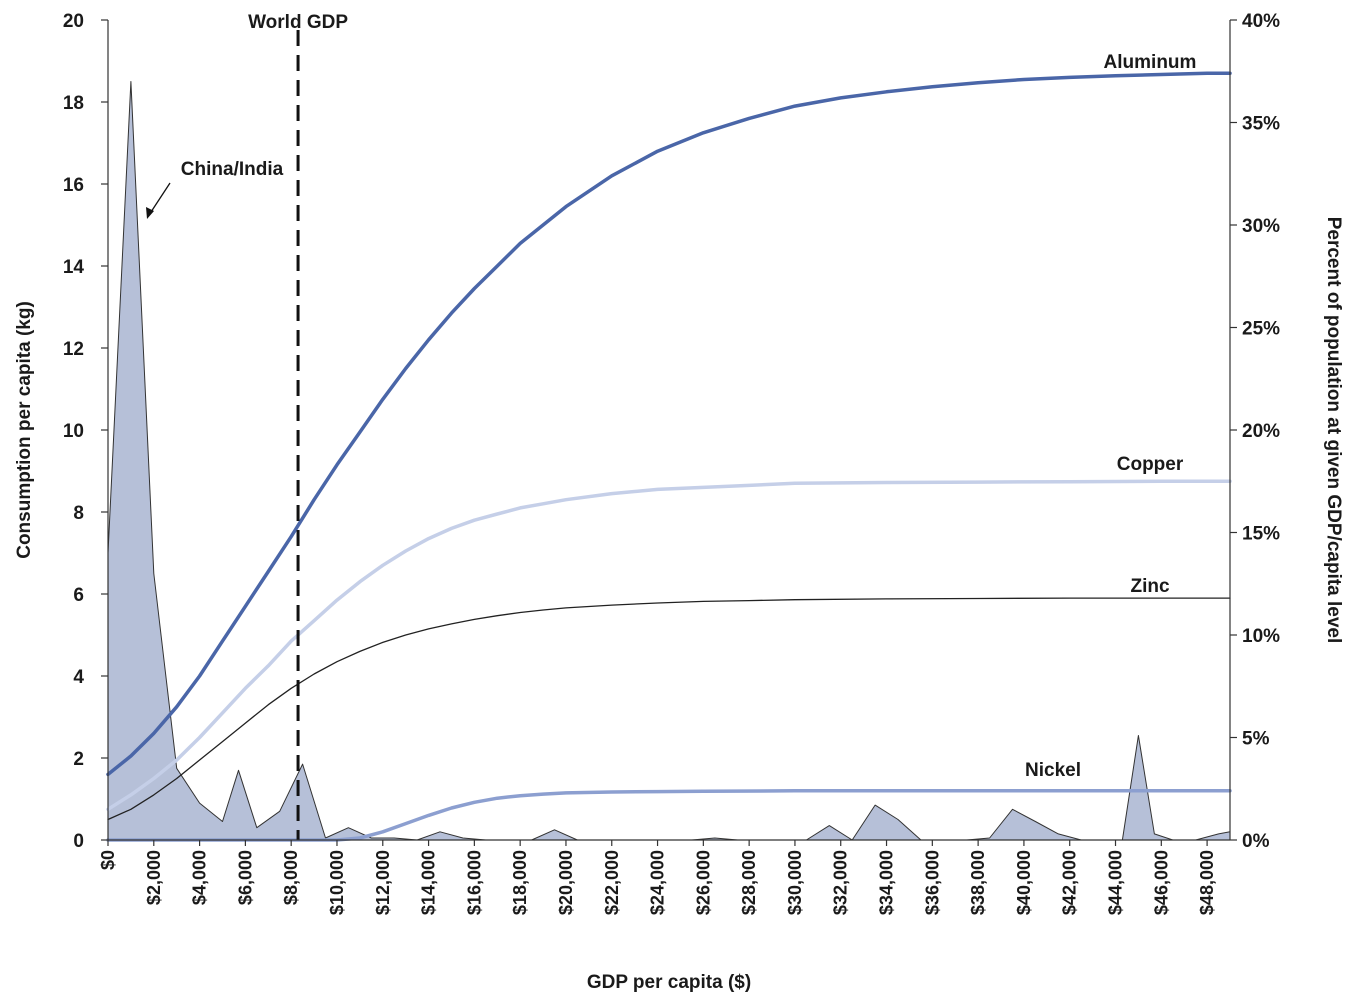 The width and height of the screenshot is (1349, 995). I want to click on world-gdp-label: World GDP, so click(298, 22).